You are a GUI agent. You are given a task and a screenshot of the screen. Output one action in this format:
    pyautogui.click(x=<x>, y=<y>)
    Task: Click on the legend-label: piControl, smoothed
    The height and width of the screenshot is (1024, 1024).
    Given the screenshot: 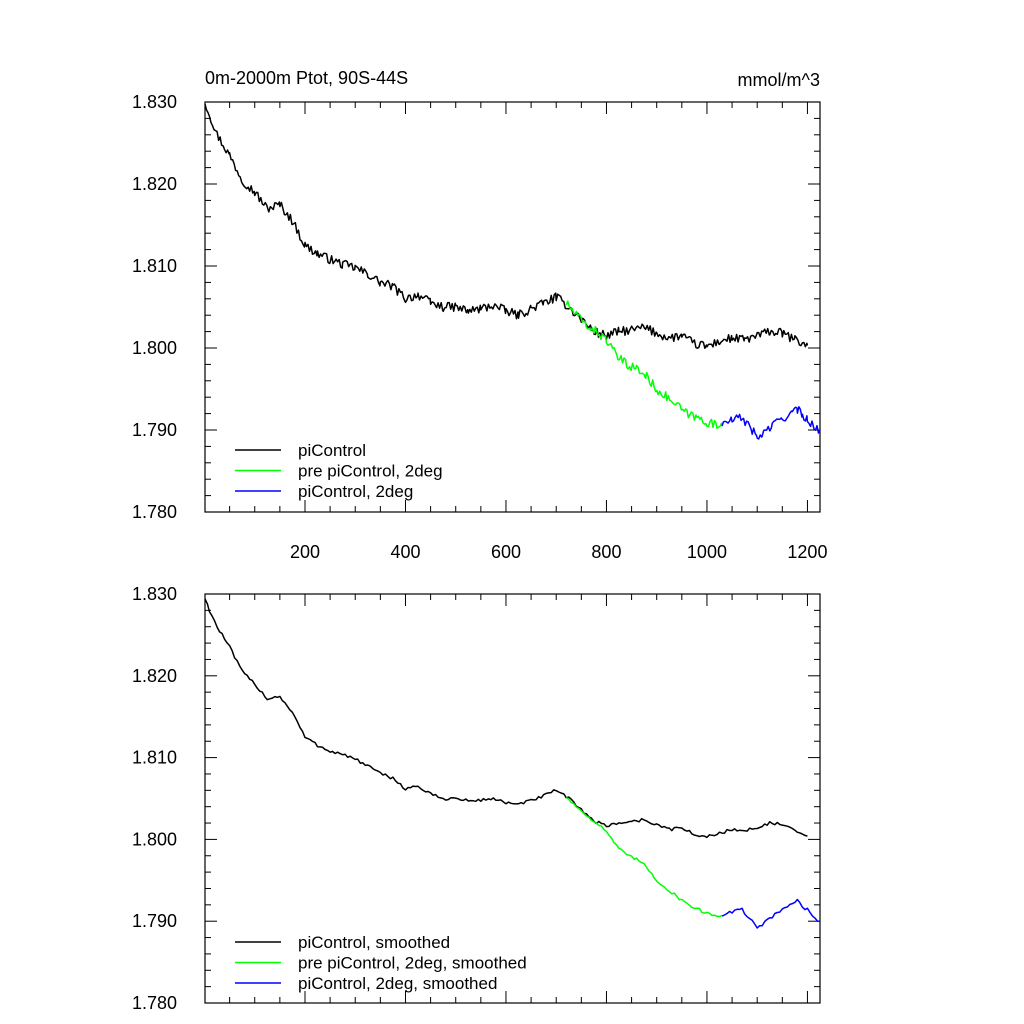 What is the action you would take?
    pyautogui.click(x=374, y=942)
    